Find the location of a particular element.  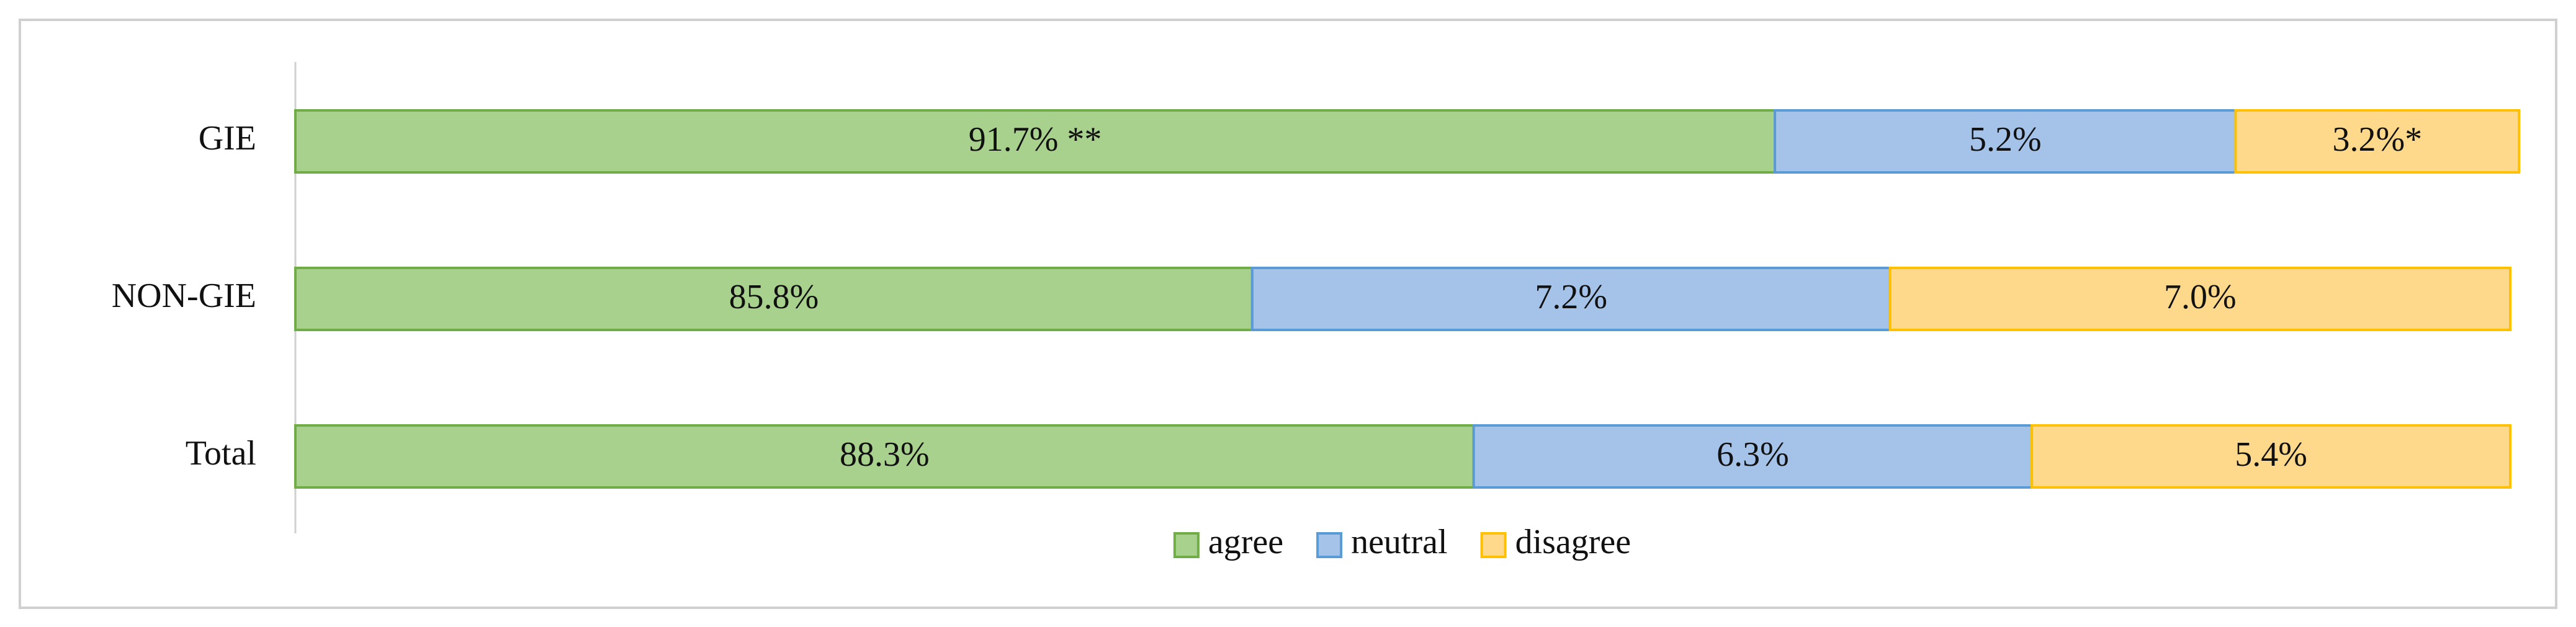

data-label: 5.2% is located at coordinates (2006, 139).